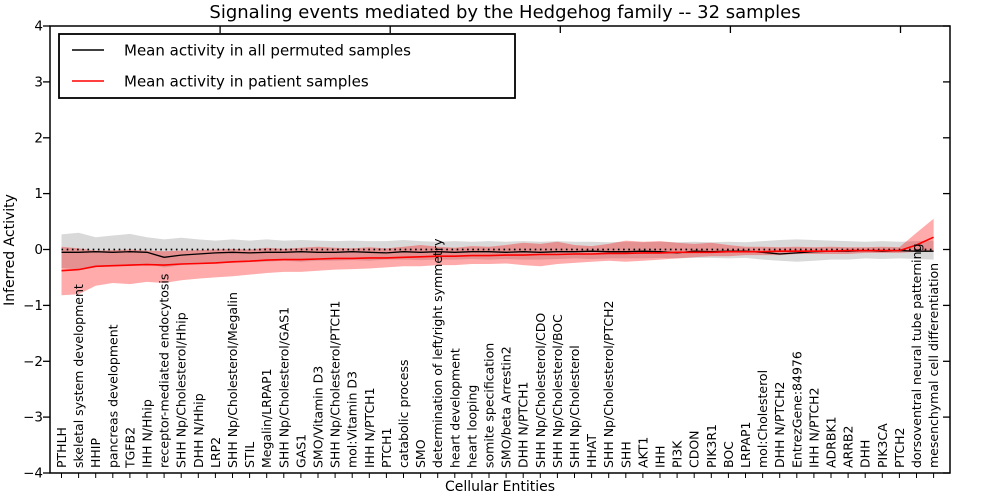 The width and height of the screenshot is (1000, 500). I want to click on y-tick-label: −1, so click(33, 306).